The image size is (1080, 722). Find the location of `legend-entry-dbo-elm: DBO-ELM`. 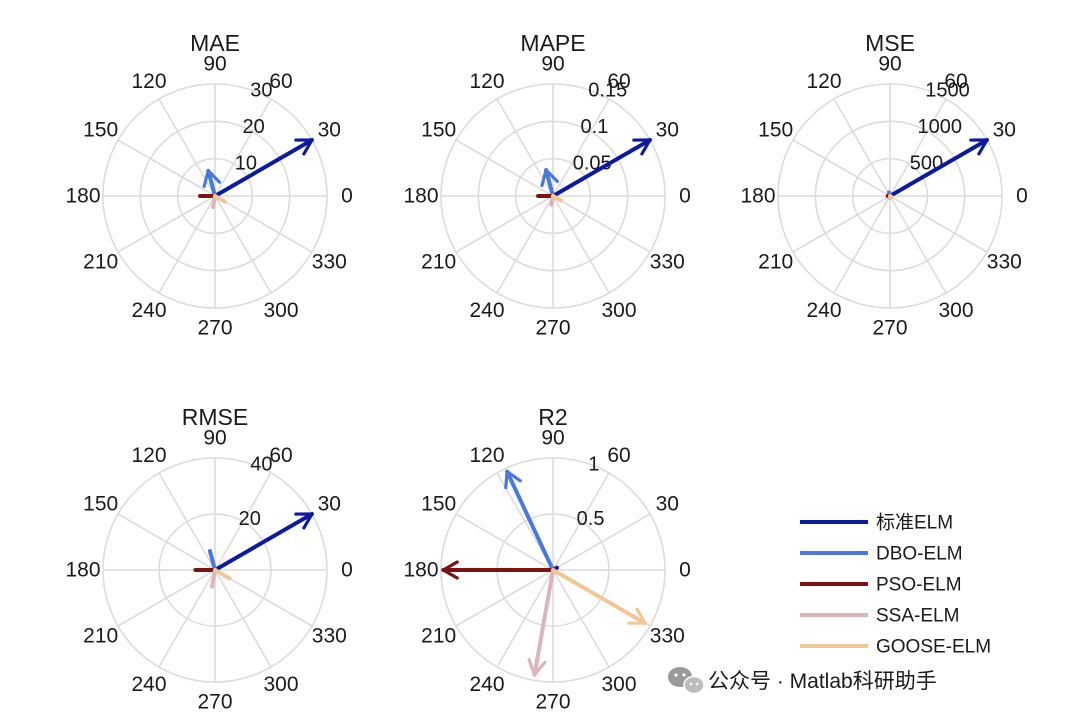

legend-entry-dbo-elm: DBO-ELM is located at coordinates (881, 554).